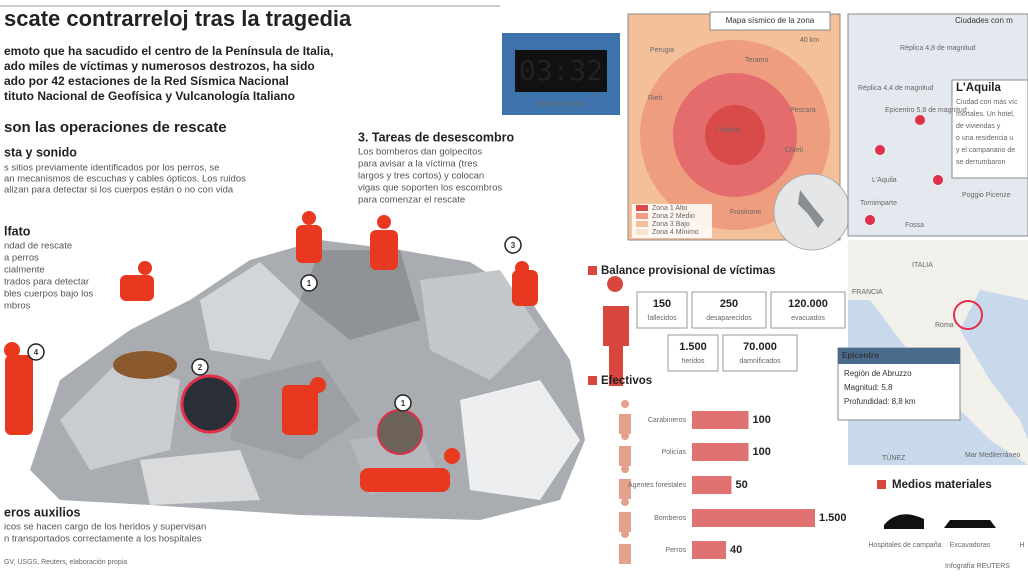  I want to click on city-dot, so click(938, 180).